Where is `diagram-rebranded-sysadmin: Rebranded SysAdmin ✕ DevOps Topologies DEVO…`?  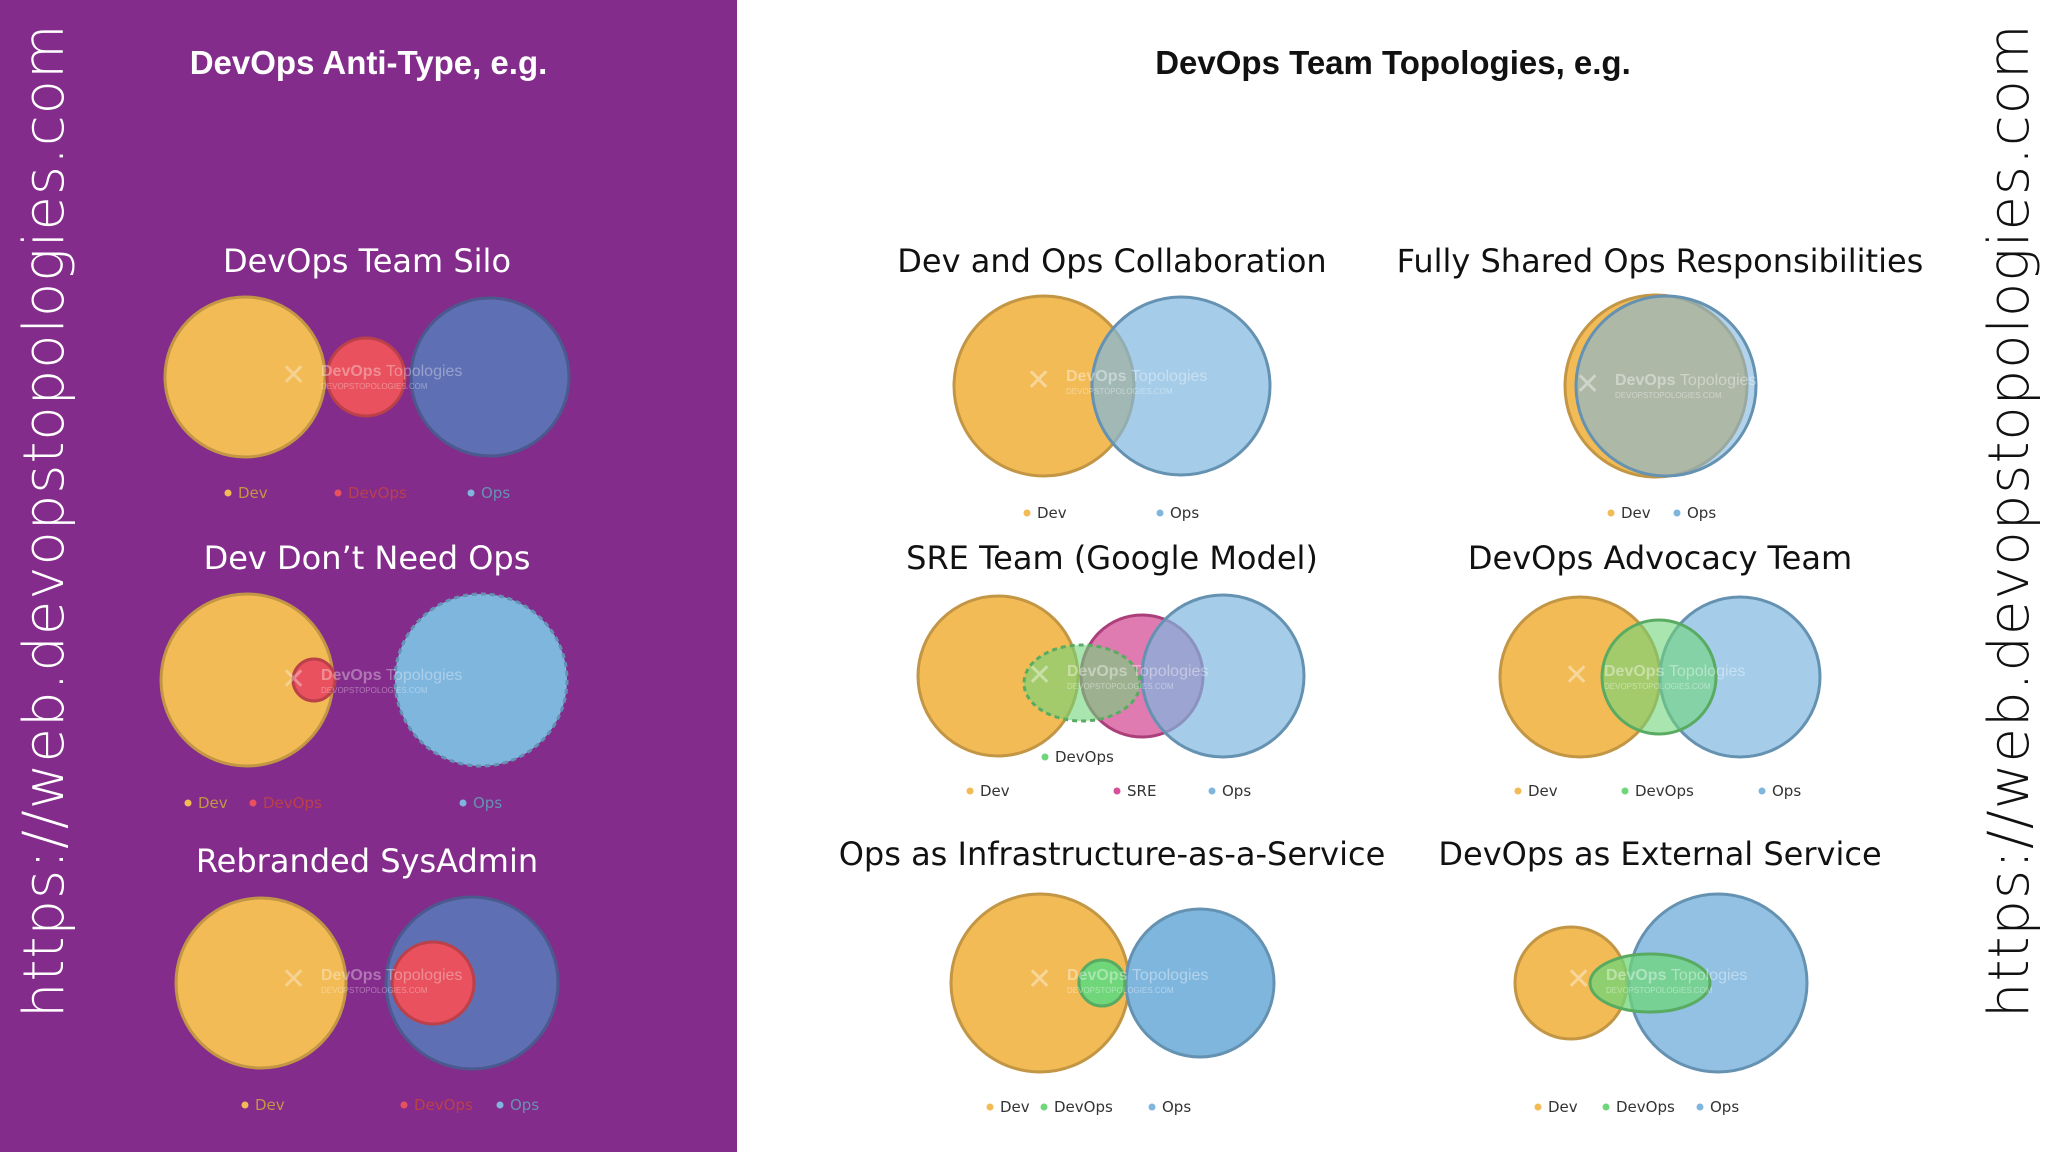 diagram-rebranded-sysadmin: Rebranded SysAdmin ✕ DevOps Topologies DEVO… is located at coordinates (367, 978).